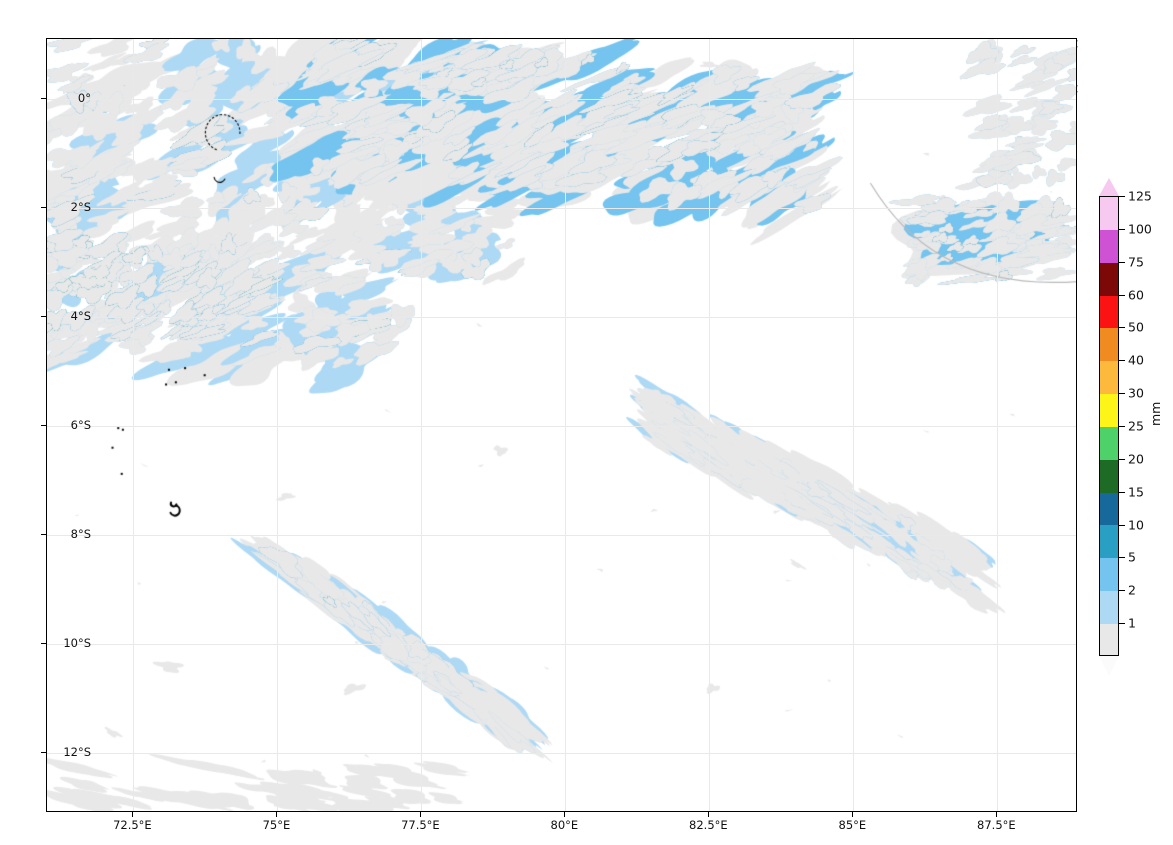 Image resolution: width=1173 pixels, height=845 pixels. Describe the element at coordinates (1136, 393) in the screenshot. I see `colorbar-tick-label: 30` at that location.